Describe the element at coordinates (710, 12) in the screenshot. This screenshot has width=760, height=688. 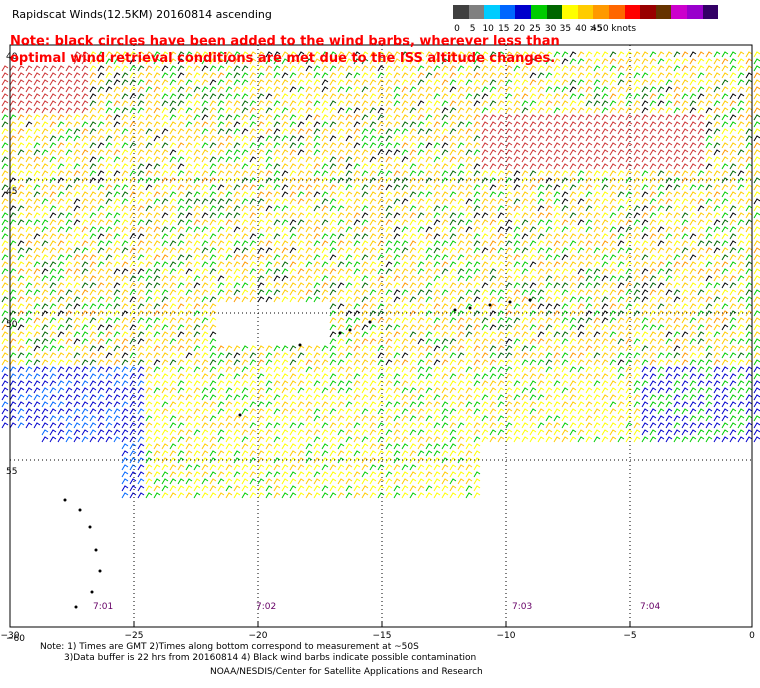
I see `legend-swatch` at that location.